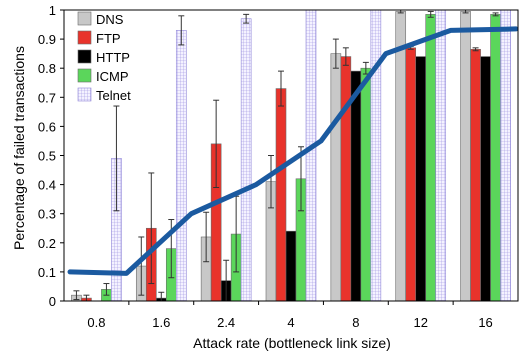 The height and width of the screenshot is (354, 521). I want to click on x-tick-label: 4, so click(290, 322).